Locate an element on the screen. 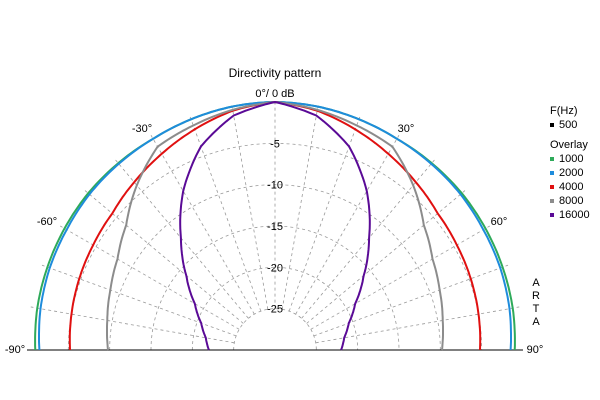  legend-item-16000: 16000 is located at coordinates (570, 215).